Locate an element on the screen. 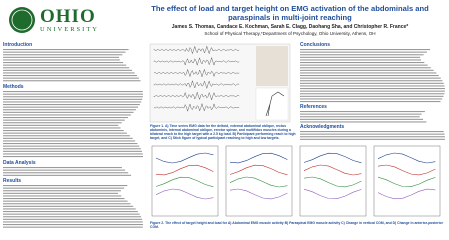 This screenshot has height=240, width=449. section-heading: Data Analysis is located at coordinates (19, 163).